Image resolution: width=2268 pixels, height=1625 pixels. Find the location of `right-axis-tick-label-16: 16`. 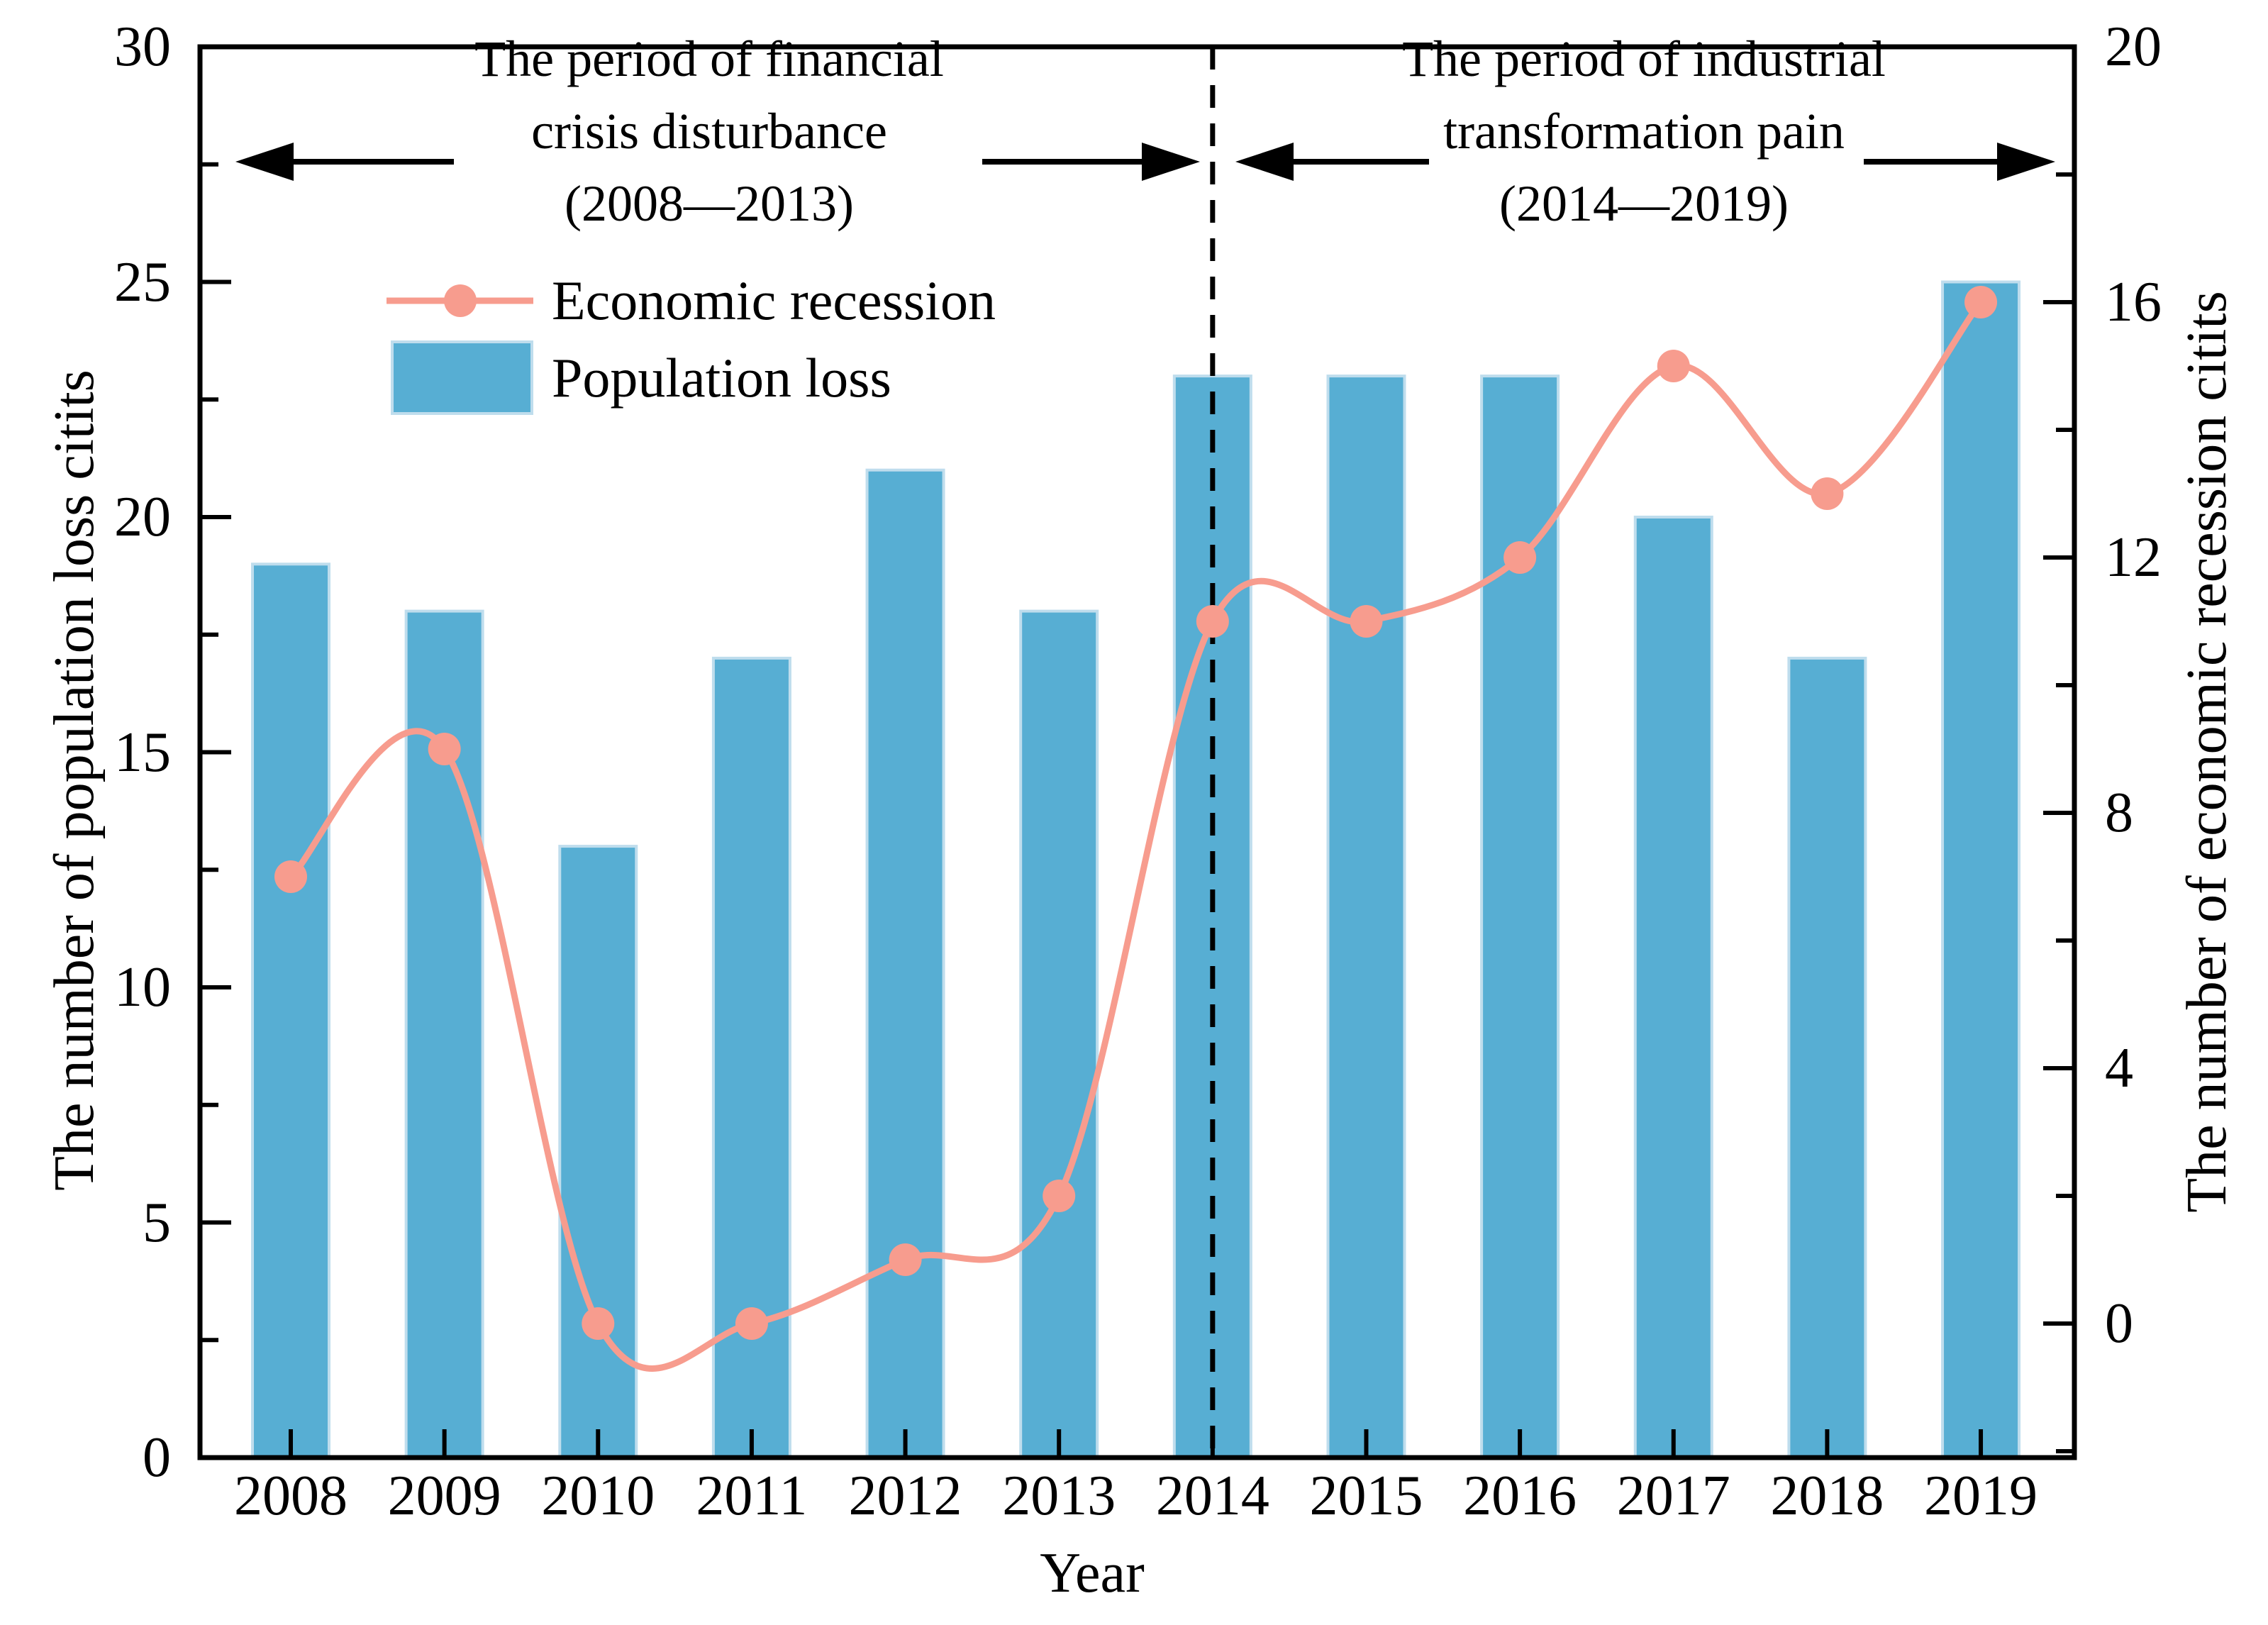

right-axis-tick-label-16: 16 is located at coordinates (2133, 302).